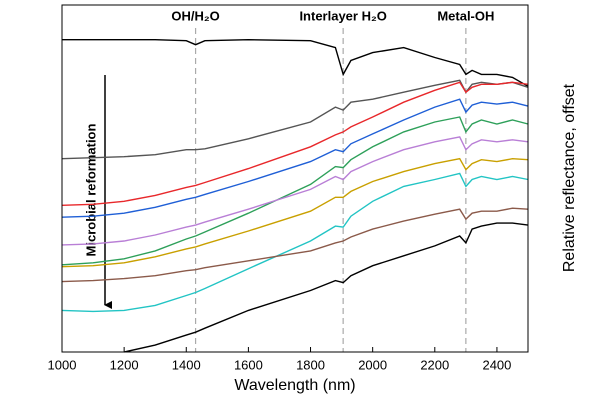 This screenshot has width=600, height=400. I want to click on x-tick-label: 2200, so click(434, 364).